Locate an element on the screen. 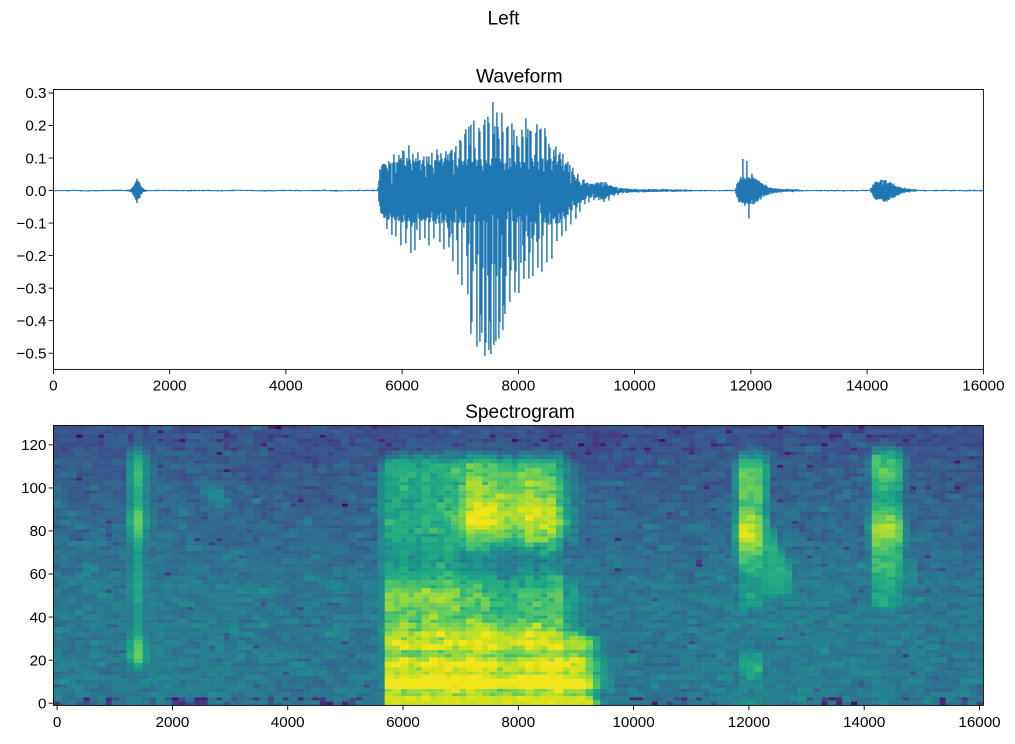 Image resolution: width=1015 pixels, height=744 pixels. svg-text: 0.2 is located at coordinates (35, 126).